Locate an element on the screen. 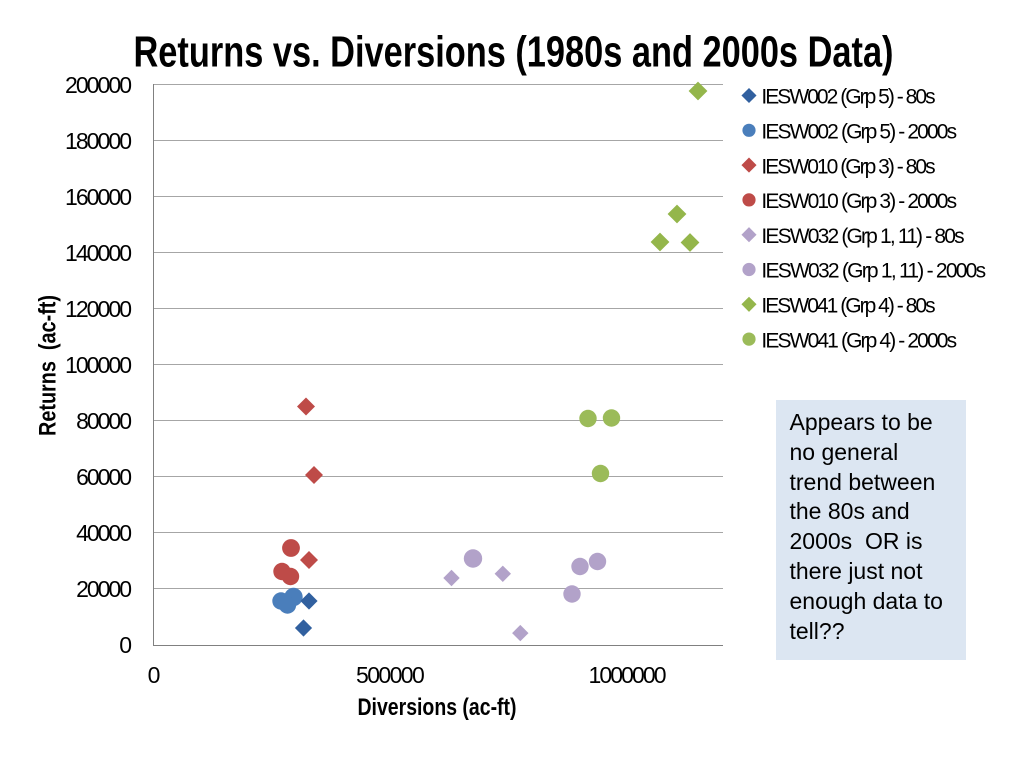 This screenshot has width=1024, height=768. svg-text: 20000 is located at coordinates (104, 589).